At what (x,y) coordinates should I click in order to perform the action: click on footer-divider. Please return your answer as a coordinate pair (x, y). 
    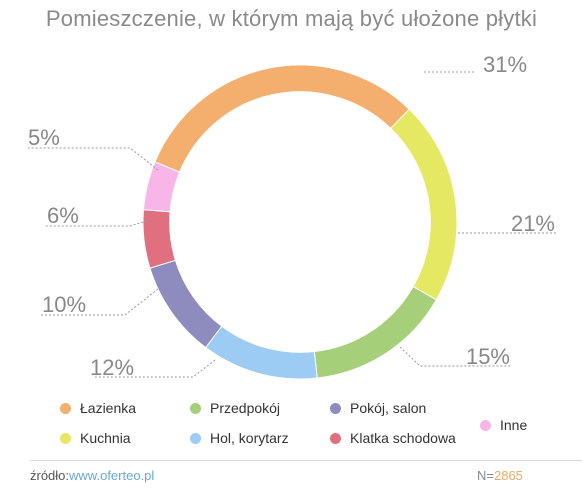
    Looking at the image, I should click on (306, 460).